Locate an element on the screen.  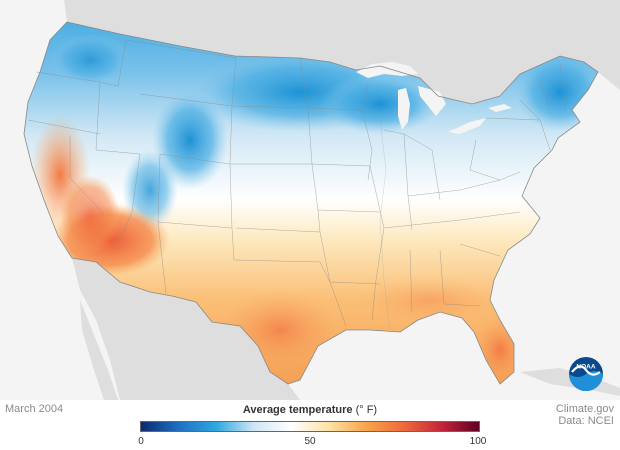
date-label: March 2004 is located at coordinates (34, 409).